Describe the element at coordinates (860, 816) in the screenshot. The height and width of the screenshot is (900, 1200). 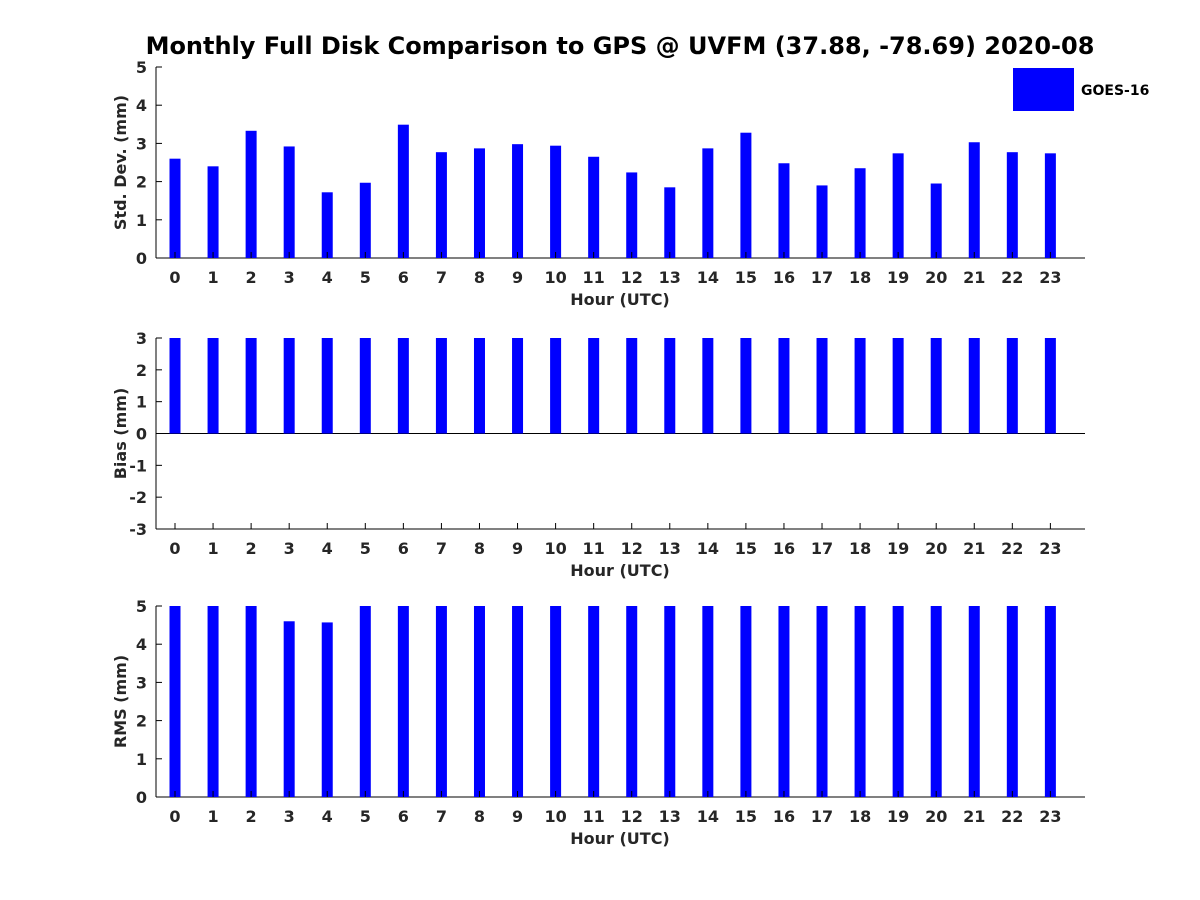
I see `x-tick-label: 18` at that location.